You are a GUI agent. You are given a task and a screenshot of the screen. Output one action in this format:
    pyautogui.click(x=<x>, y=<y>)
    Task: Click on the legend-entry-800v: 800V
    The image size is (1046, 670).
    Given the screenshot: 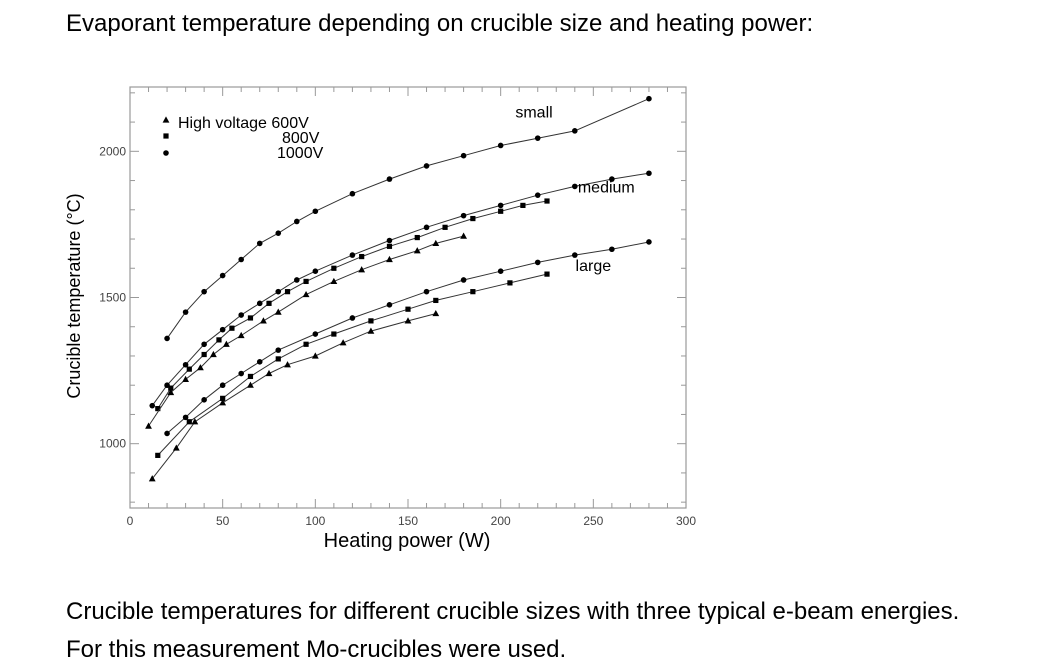 What is the action you would take?
    pyautogui.click(x=301, y=138)
    